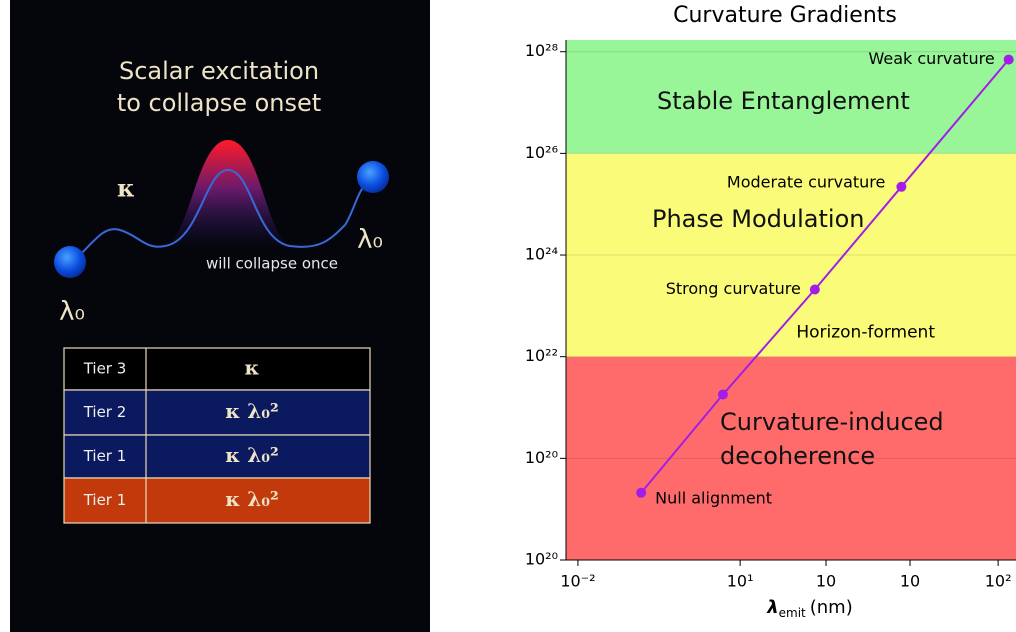 The height and width of the screenshot is (632, 1016). I want to click on region-label: Phase Modulation, so click(758, 219).